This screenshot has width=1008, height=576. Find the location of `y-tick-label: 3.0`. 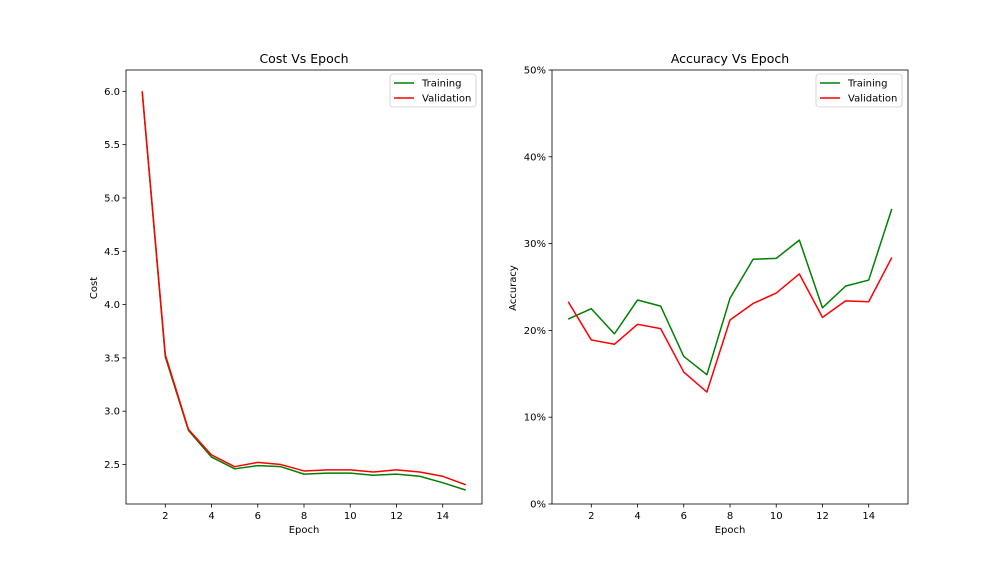

y-tick-label: 3.0 is located at coordinates (112, 412).